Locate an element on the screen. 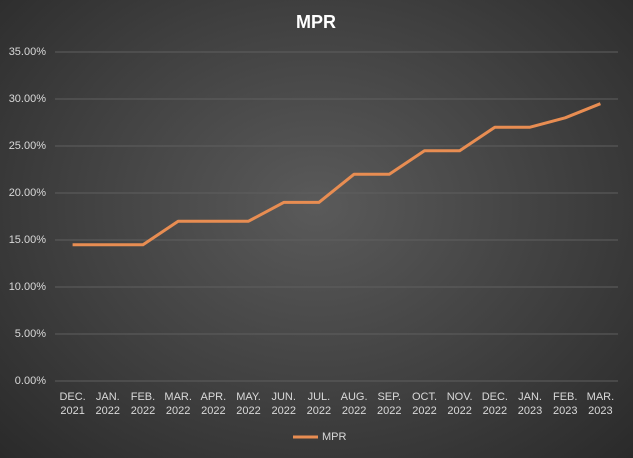  y-tick-label: 15.00% is located at coordinates (28, 240).